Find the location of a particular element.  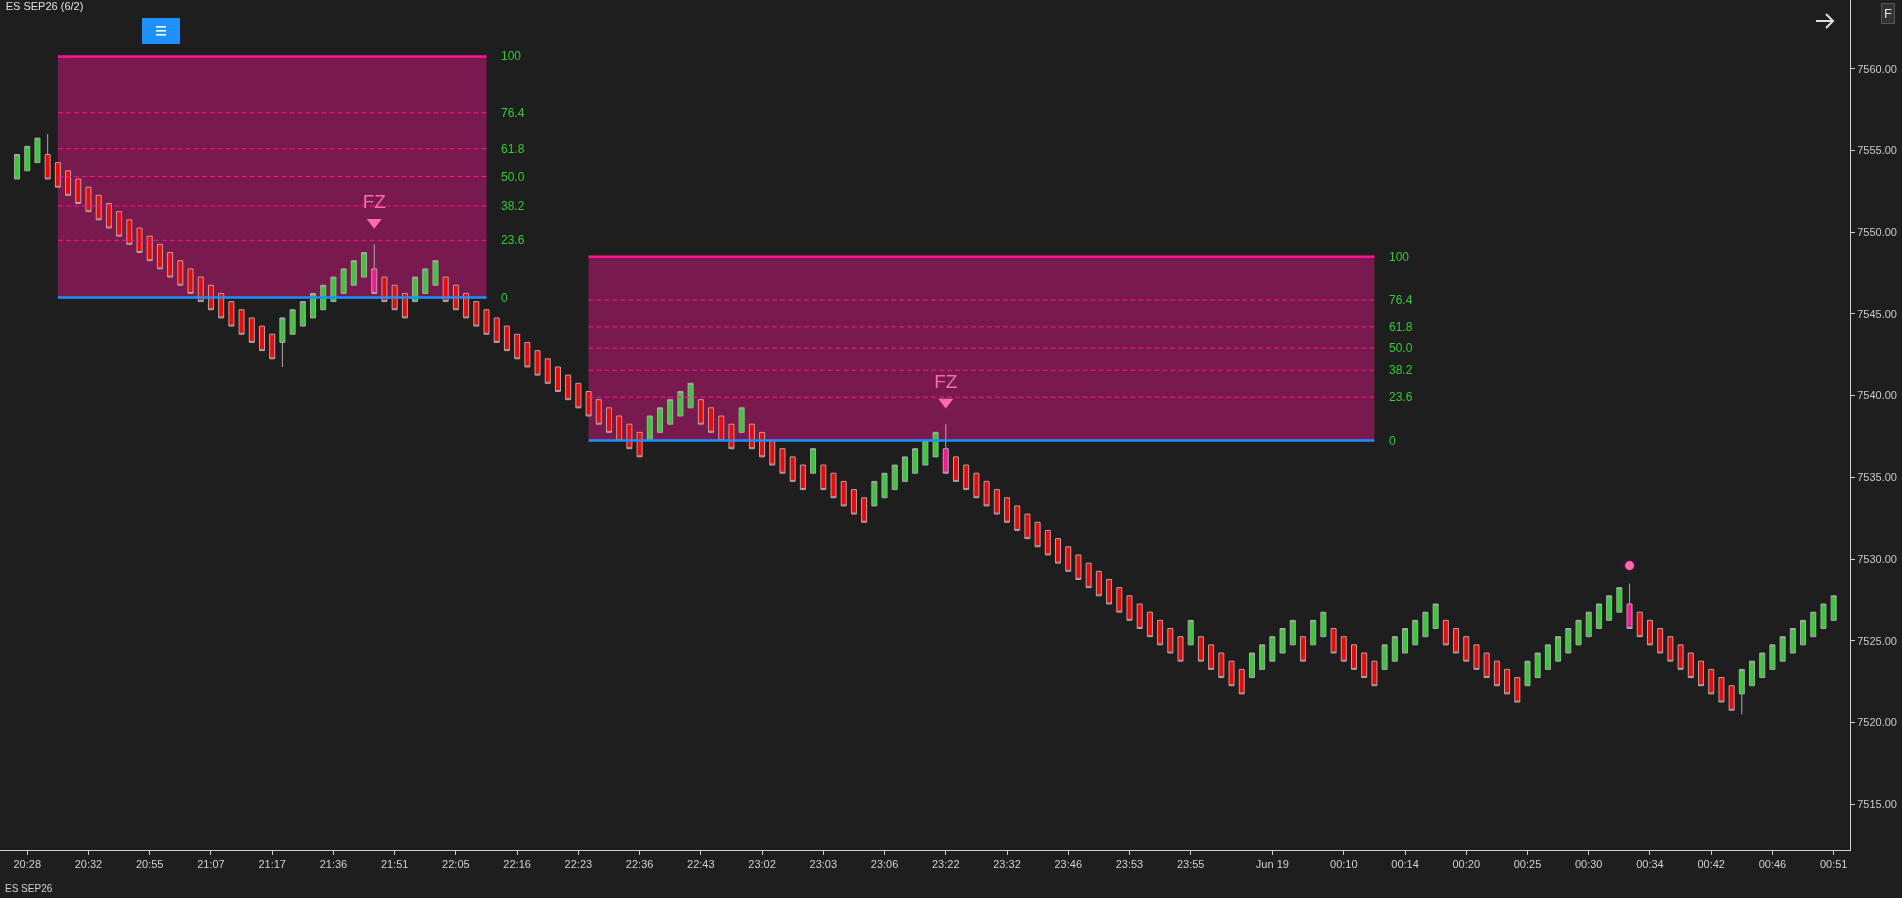

x-tick-label: 00:10 is located at coordinates (1344, 864).